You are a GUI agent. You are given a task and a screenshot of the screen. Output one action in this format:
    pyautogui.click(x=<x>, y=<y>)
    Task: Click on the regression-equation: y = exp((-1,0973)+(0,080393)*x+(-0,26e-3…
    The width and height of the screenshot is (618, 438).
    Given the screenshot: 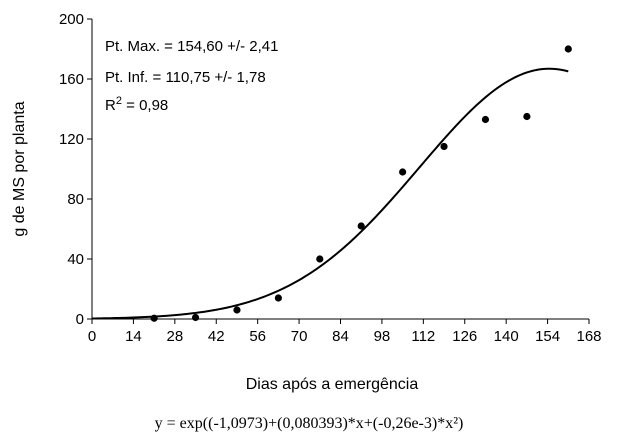 What is the action you would take?
    pyautogui.click(x=309, y=423)
    